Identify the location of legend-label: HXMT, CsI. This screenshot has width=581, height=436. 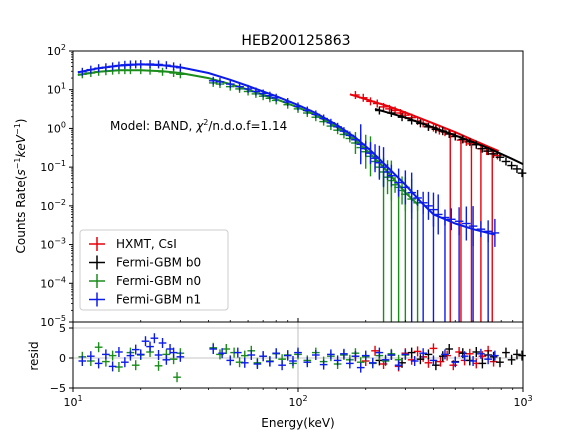
(146, 244).